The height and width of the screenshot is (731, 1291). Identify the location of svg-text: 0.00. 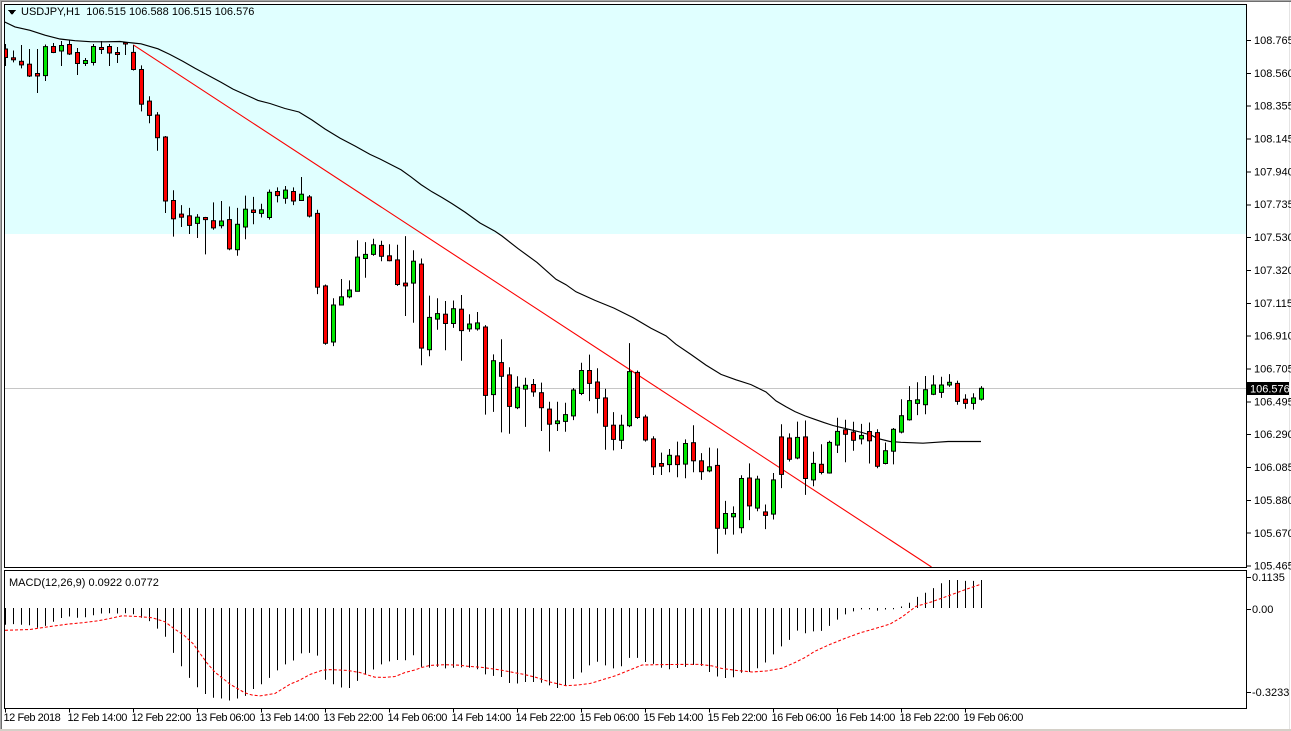
(1262, 610).